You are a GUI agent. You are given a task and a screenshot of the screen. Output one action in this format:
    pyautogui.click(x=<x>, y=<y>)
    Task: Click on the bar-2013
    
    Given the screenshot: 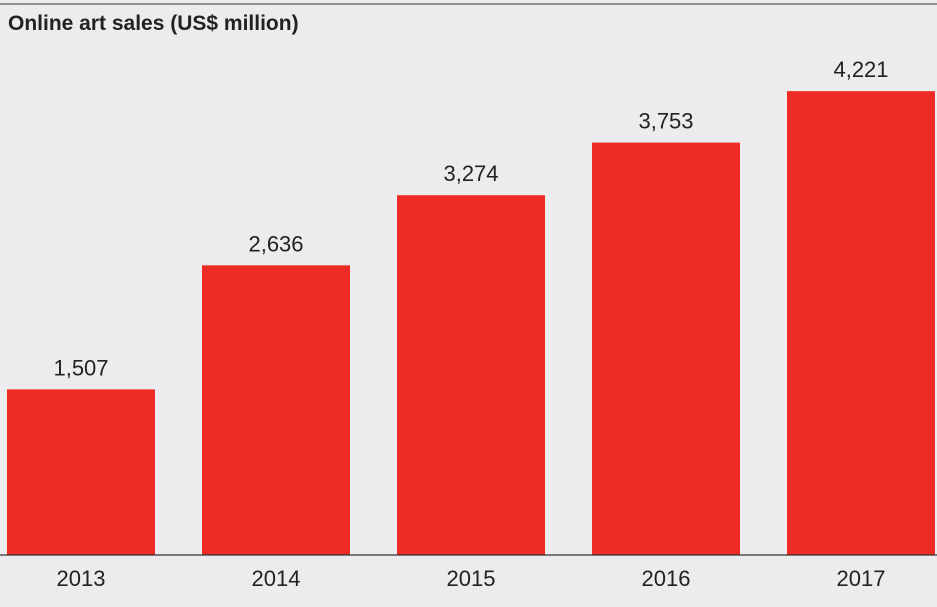 What is the action you would take?
    pyautogui.click(x=81, y=472)
    